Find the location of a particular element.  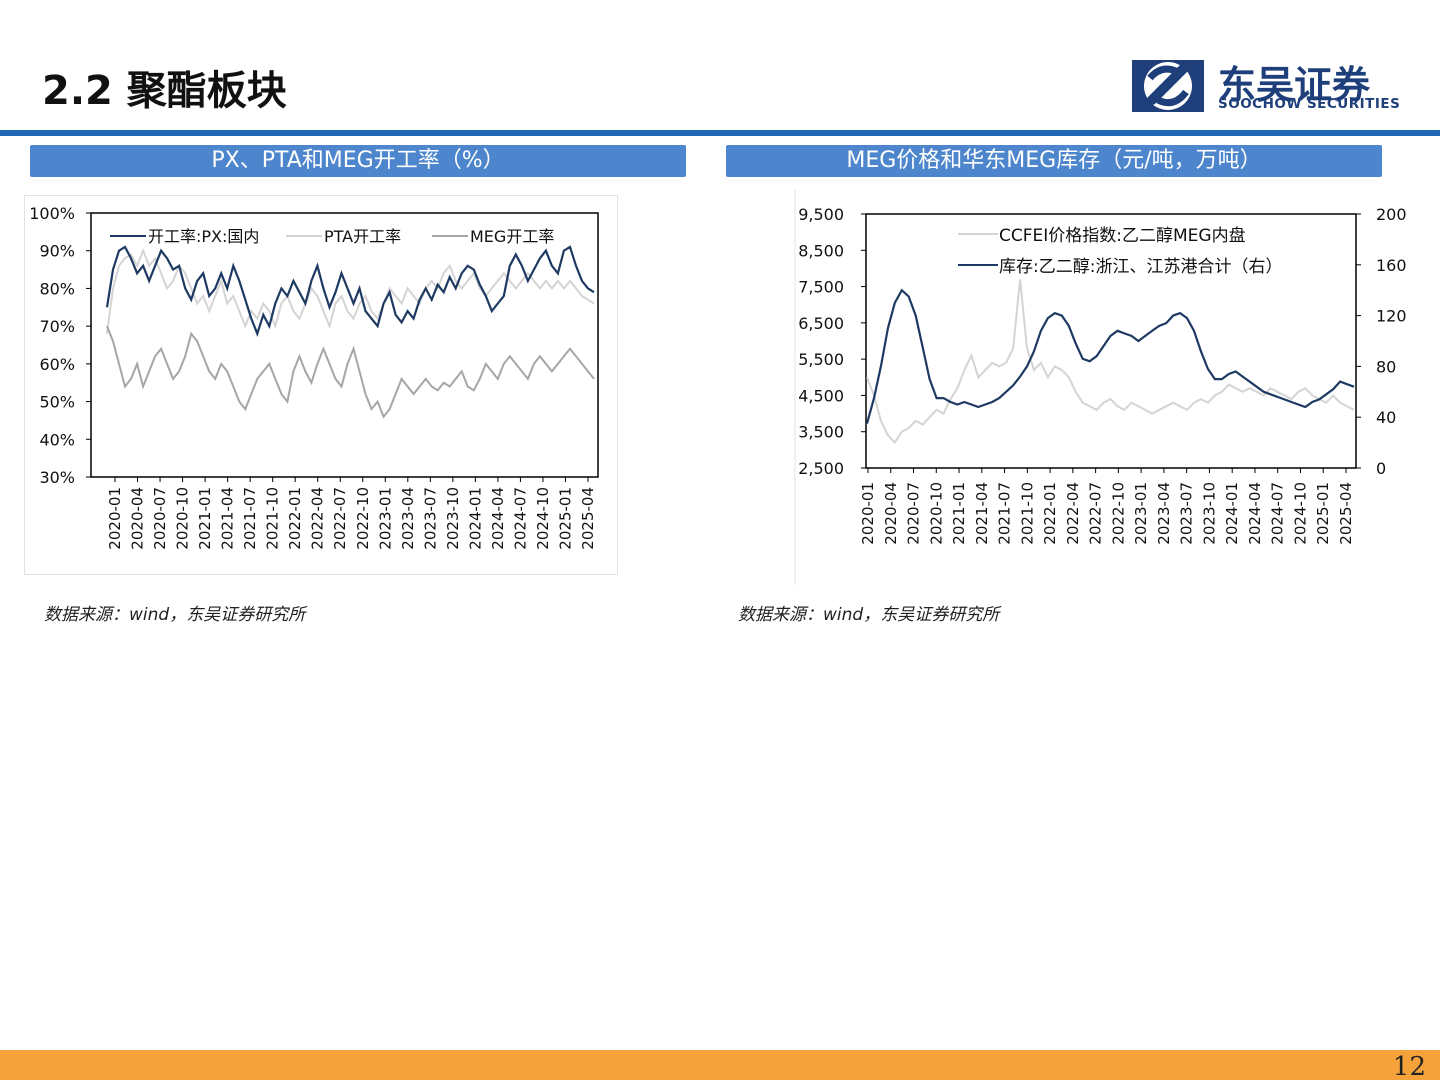

page-number: 12 is located at coordinates (1409, 1067).